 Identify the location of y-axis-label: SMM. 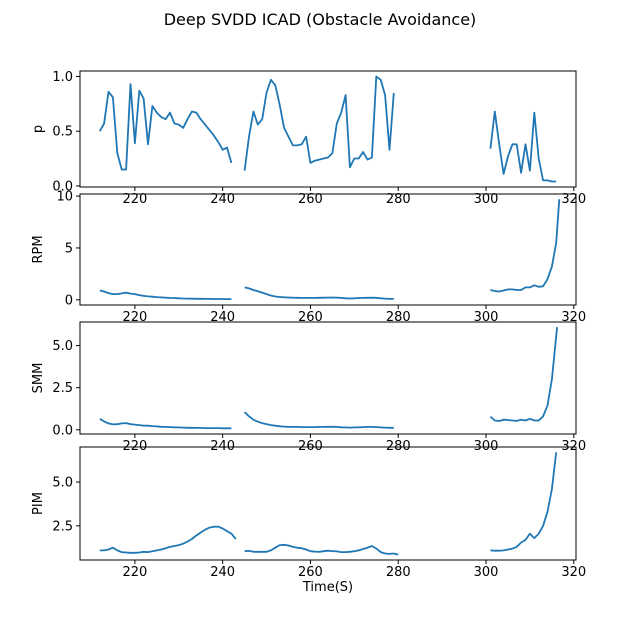
(38, 378).